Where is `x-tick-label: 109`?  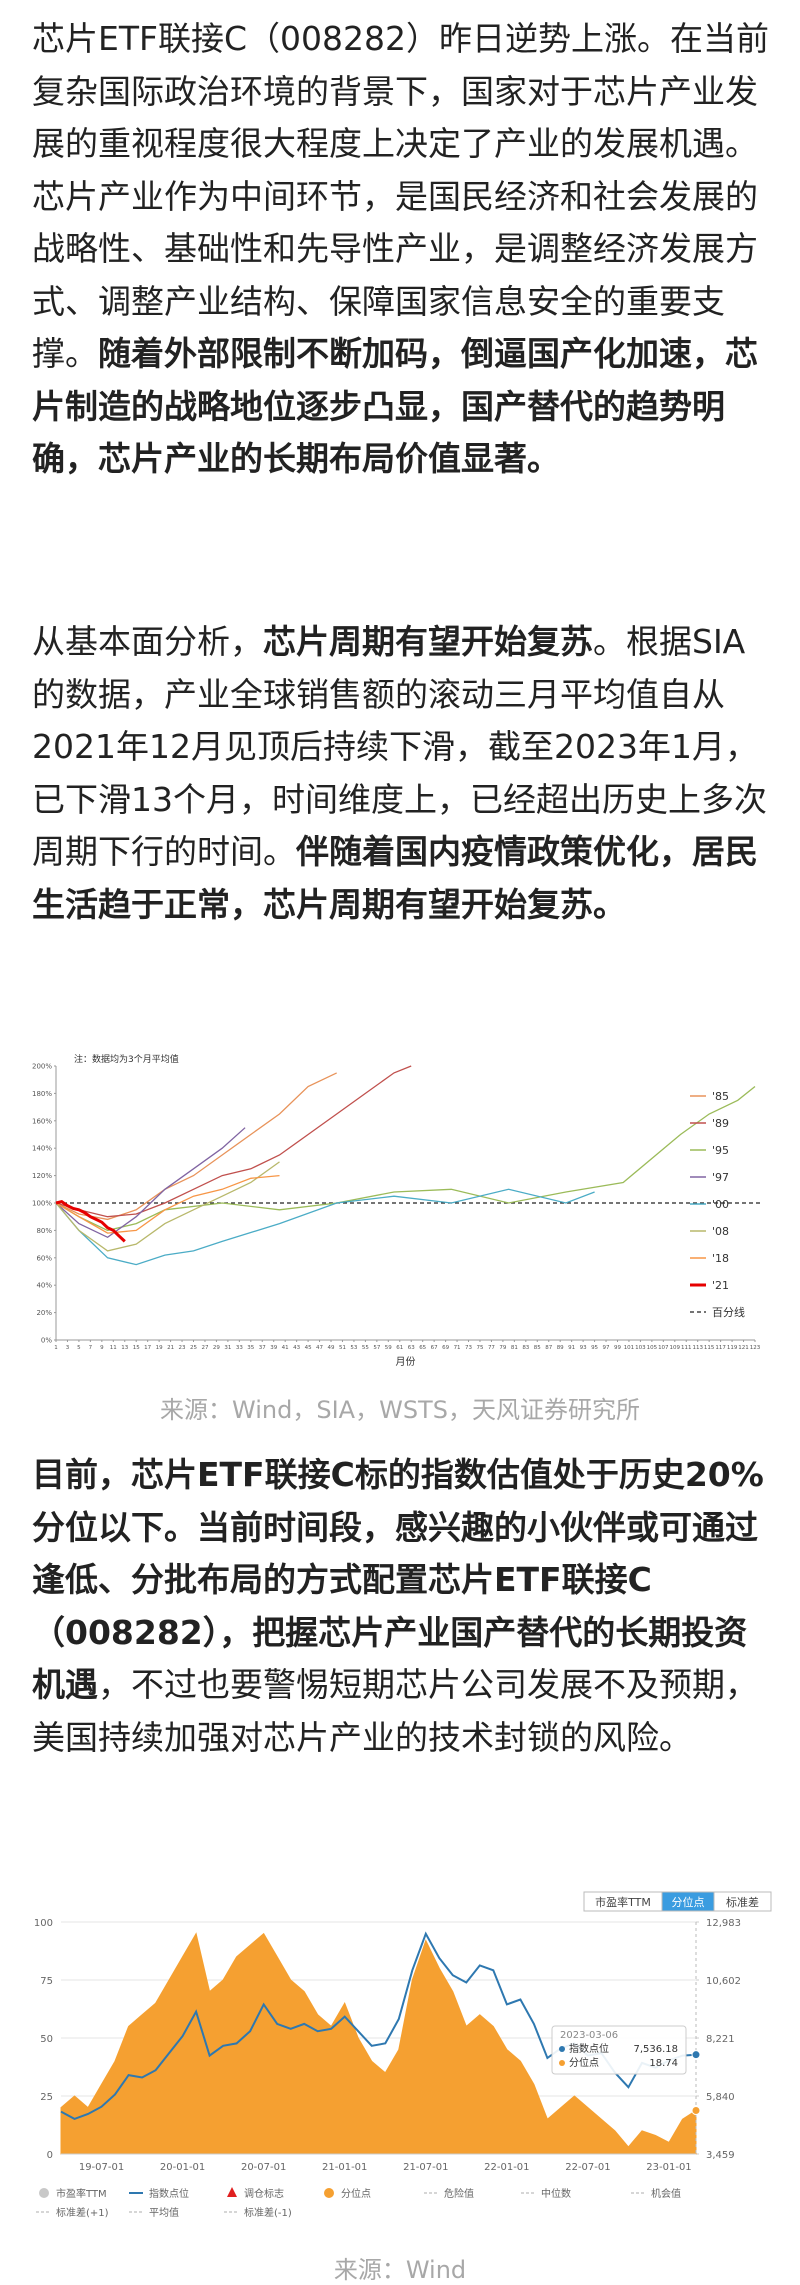
x-tick-label: 109 is located at coordinates (675, 1348).